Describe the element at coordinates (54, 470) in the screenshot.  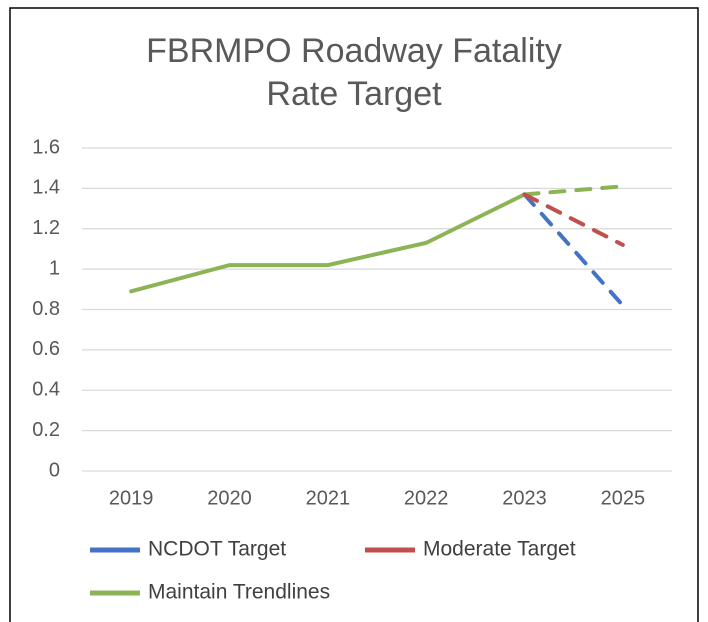
I see `y-tick-label: 0` at that location.